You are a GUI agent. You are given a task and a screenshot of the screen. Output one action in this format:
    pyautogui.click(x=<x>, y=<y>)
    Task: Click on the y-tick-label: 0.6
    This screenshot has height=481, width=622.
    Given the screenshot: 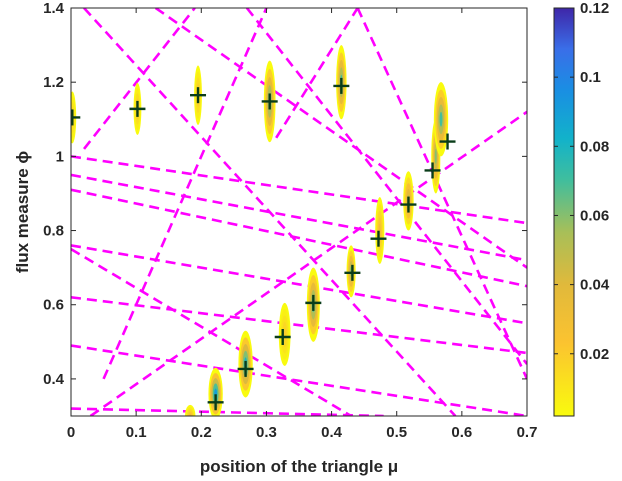 What is the action you would take?
    pyautogui.click(x=53, y=305)
    